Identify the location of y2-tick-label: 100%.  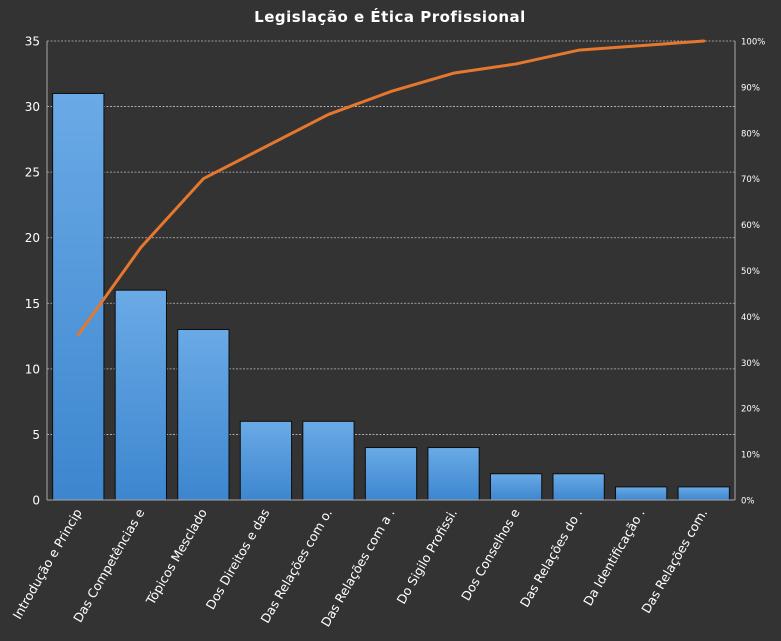
(753, 43).